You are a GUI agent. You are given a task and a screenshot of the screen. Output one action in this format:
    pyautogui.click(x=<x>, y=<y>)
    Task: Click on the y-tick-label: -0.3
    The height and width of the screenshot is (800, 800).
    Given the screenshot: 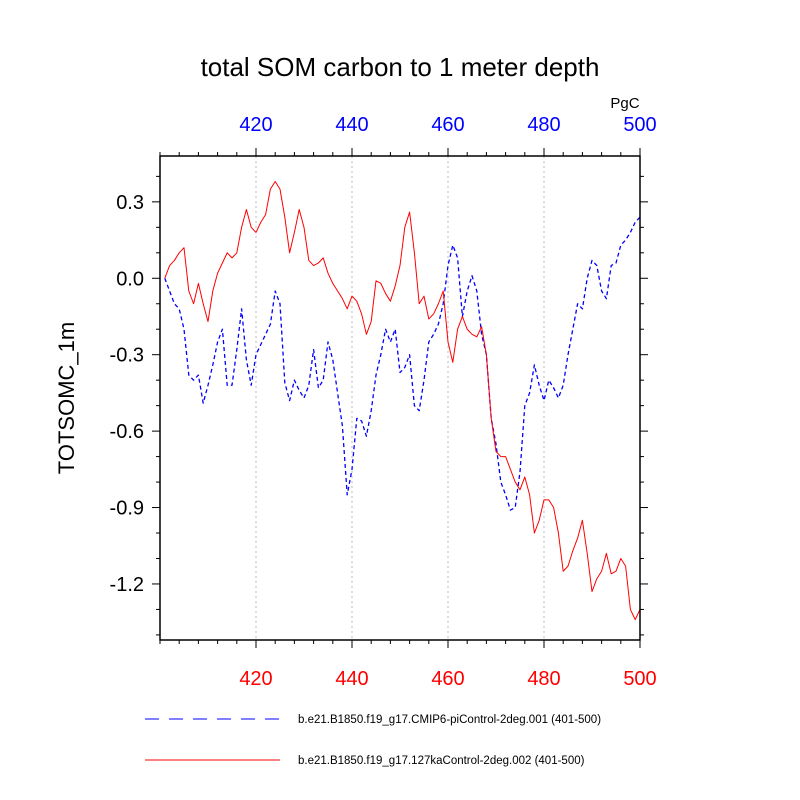 What is the action you would take?
    pyautogui.click(x=127, y=356)
    